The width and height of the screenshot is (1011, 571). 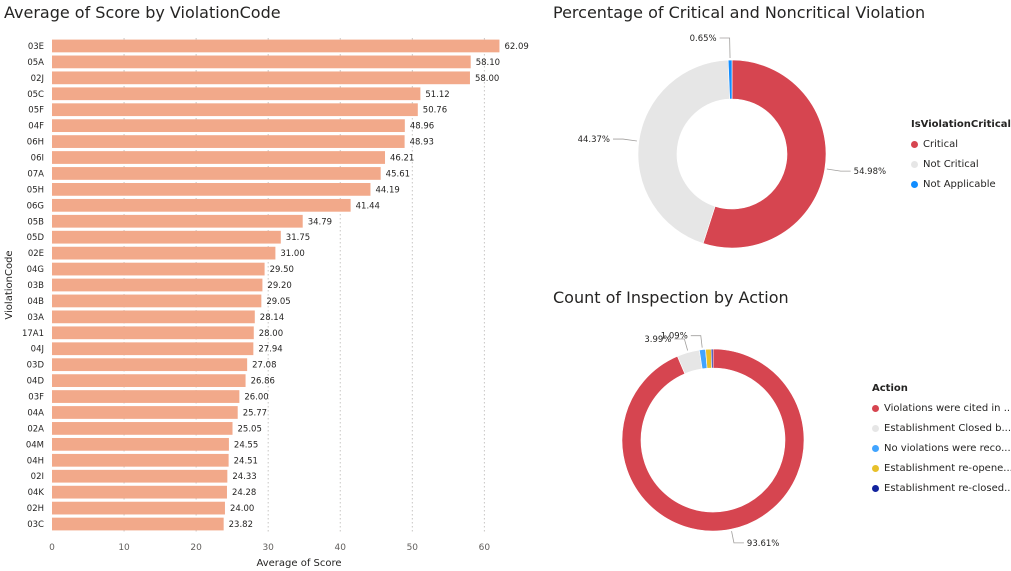 I want to click on y-tick-label: 03A, so click(x=35, y=318).